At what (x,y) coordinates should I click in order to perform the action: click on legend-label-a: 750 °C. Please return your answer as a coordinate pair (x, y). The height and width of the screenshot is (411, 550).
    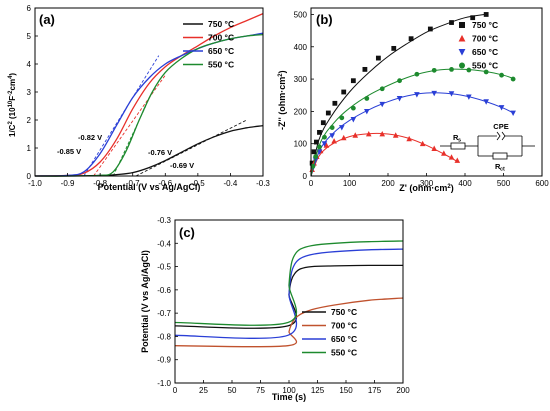
    Looking at the image, I should click on (221, 24).